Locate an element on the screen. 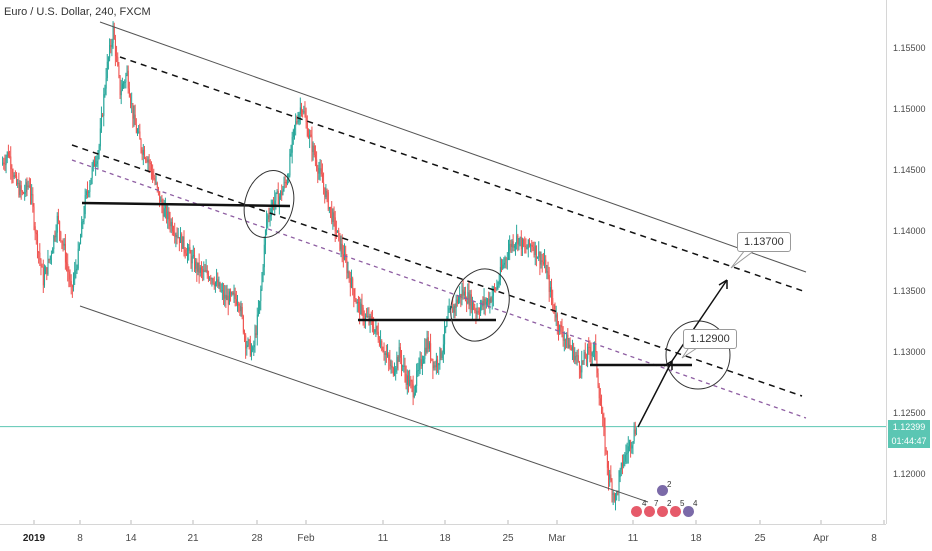  target-label-2: 1.13700 is located at coordinates (764, 242).